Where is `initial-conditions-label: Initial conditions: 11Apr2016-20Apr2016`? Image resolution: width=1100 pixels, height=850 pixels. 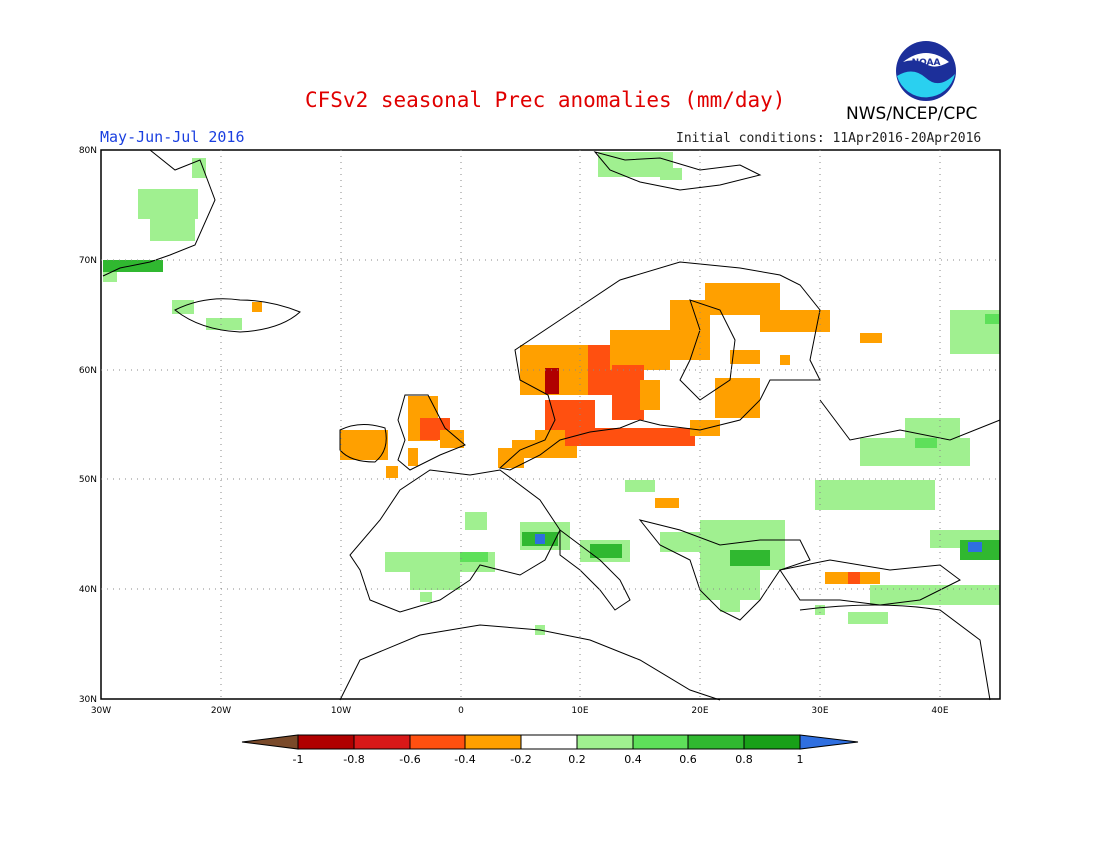
initial-conditions-label: Initial conditions: 11Apr2016-20Apr2016 is located at coordinates (829, 138).